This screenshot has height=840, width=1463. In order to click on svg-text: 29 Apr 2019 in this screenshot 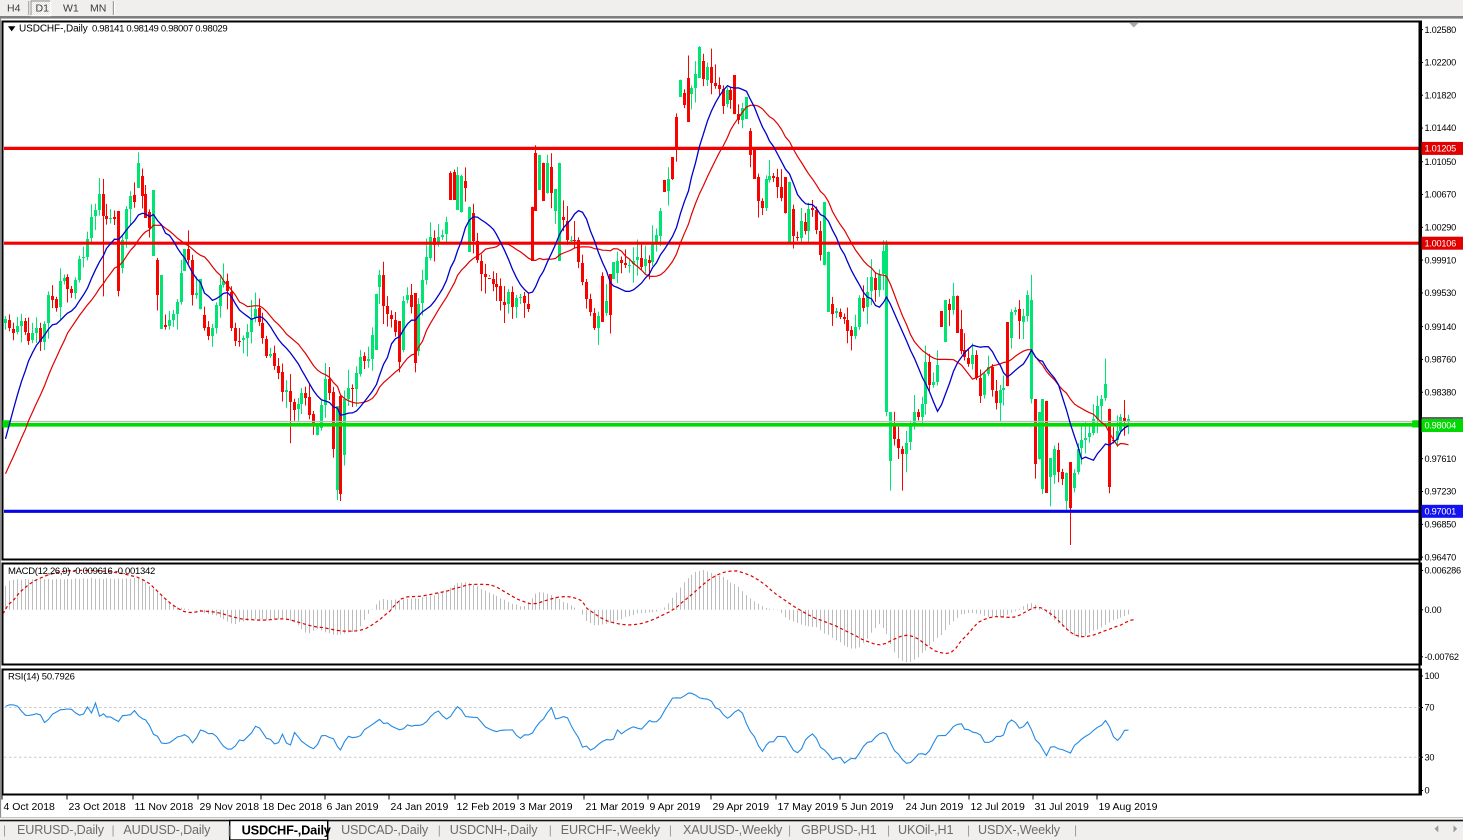, I will do `click(741, 807)`.